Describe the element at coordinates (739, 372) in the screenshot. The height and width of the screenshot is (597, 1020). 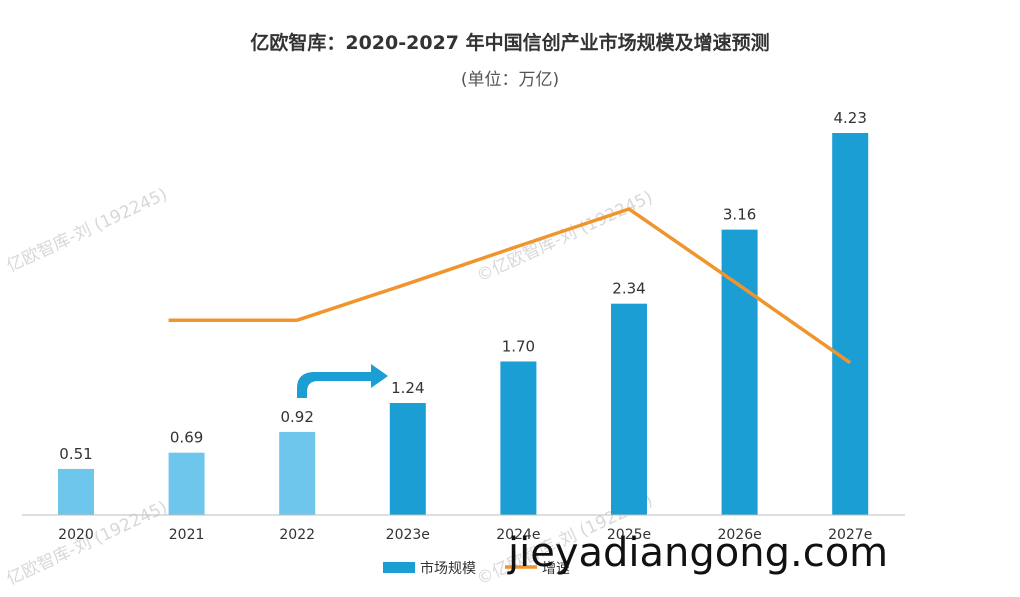
I see `bar-2026e` at that location.